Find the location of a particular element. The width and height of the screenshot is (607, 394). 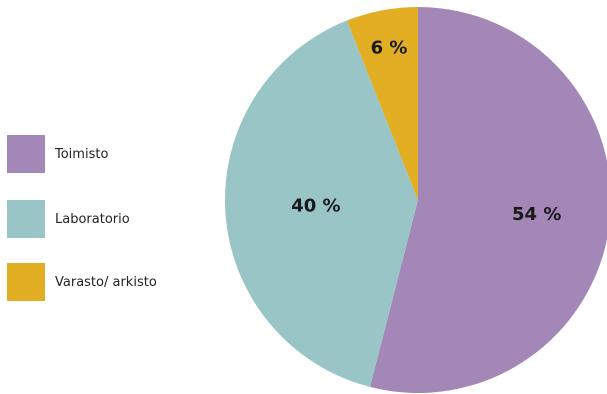

legend-label-laboratorio: Laboratorio is located at coordinates (92, 219).